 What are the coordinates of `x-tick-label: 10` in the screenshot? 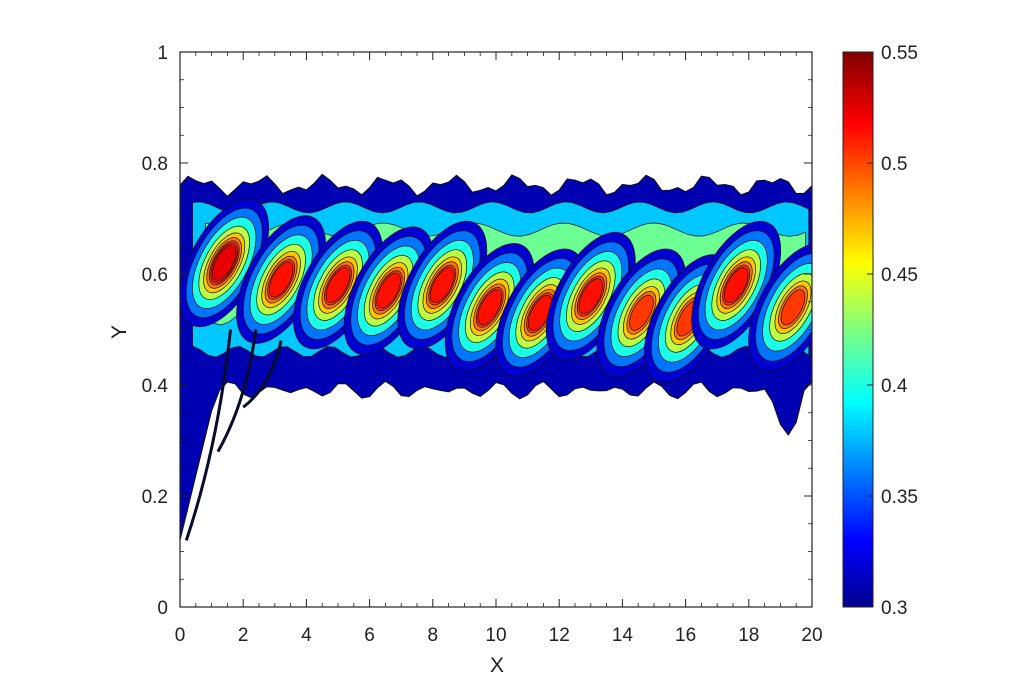 It's located at (495, 635).